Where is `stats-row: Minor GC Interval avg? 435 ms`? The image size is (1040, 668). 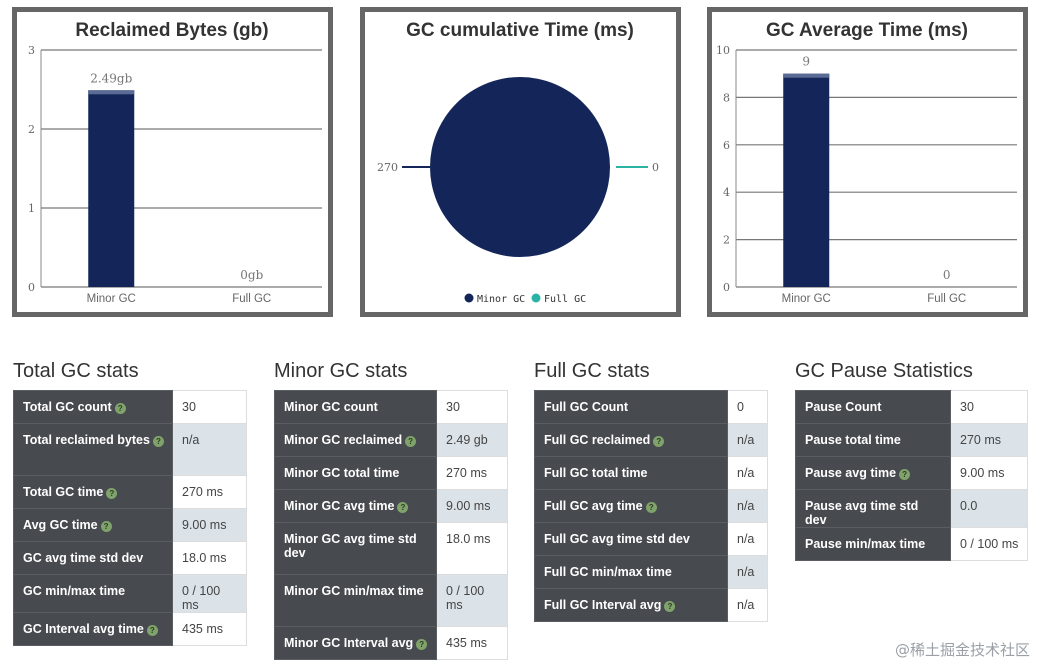
stats-row: Minor GC Interval avg? 435 ms is located at coordinates (391, 643).